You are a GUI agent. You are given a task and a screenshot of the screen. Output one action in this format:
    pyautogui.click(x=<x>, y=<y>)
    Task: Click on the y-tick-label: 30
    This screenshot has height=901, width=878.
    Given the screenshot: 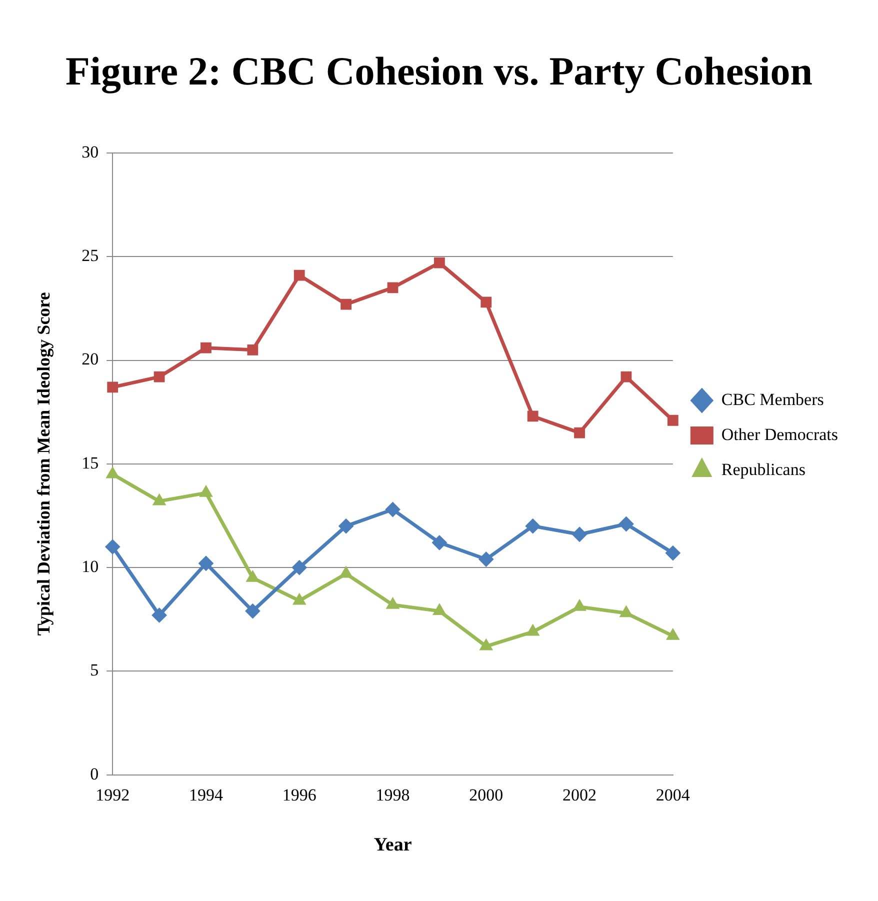 What is the action you would take?
    pyautogui.click(x=90, y=152)
    